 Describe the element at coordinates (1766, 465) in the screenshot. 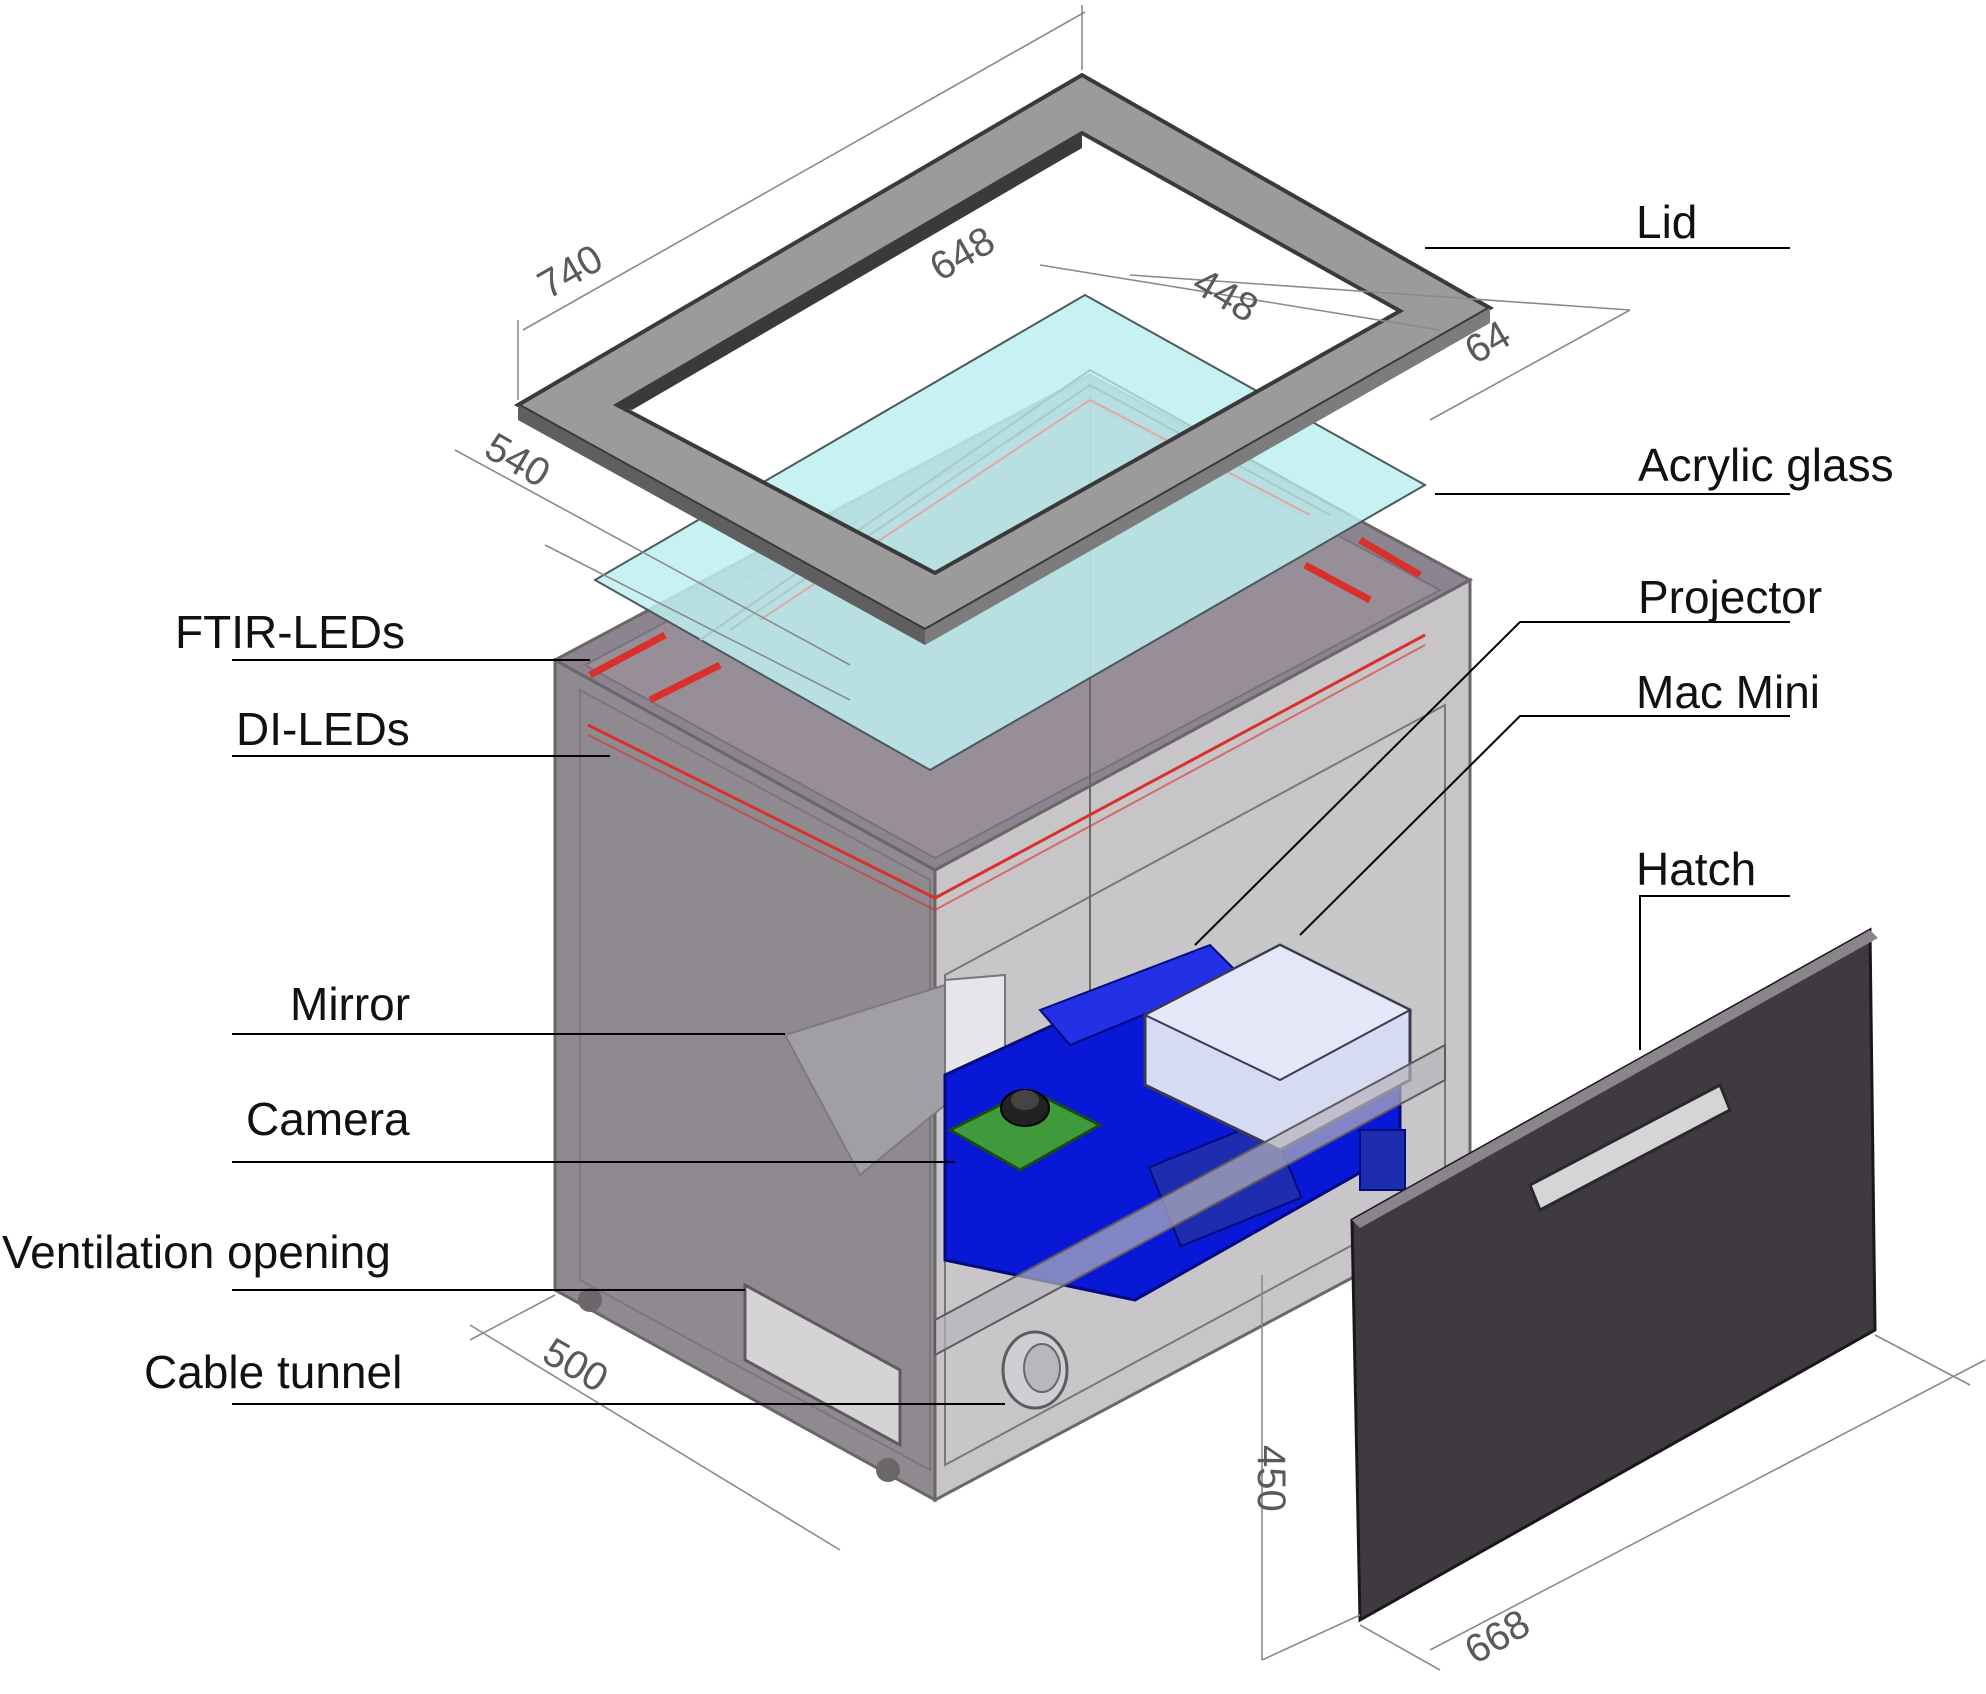

I see `label-acrylic-glass: Acrylic glass` at that location.